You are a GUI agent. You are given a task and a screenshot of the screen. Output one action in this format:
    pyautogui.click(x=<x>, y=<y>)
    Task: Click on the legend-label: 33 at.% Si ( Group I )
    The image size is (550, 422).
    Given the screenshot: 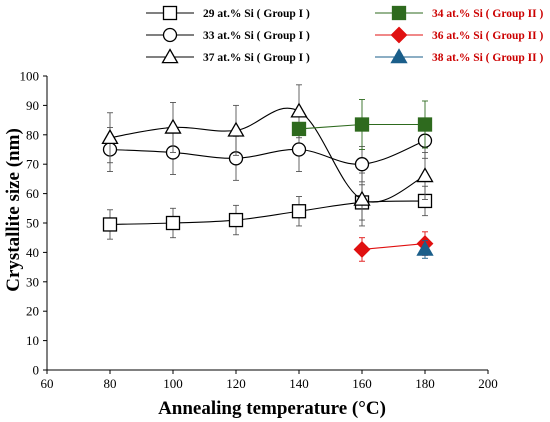 What is the action you would take?
    pyautogui.click(x=256, y=36)
    